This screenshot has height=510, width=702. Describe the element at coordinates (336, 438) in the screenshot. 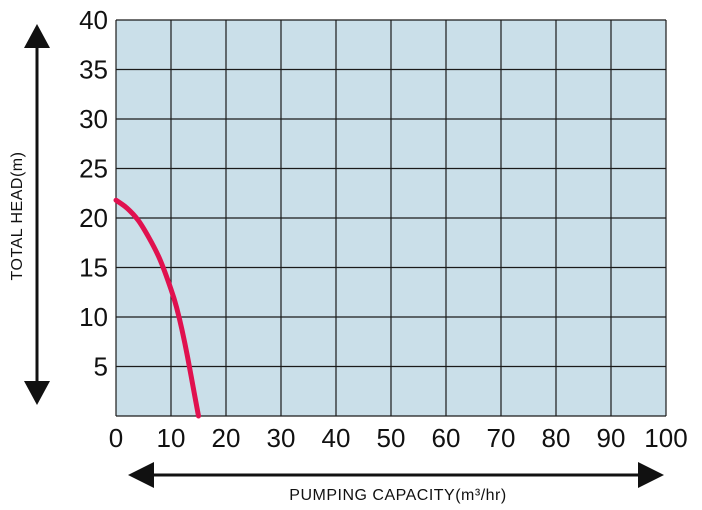

I see `x-tick-label: 40` at that location.